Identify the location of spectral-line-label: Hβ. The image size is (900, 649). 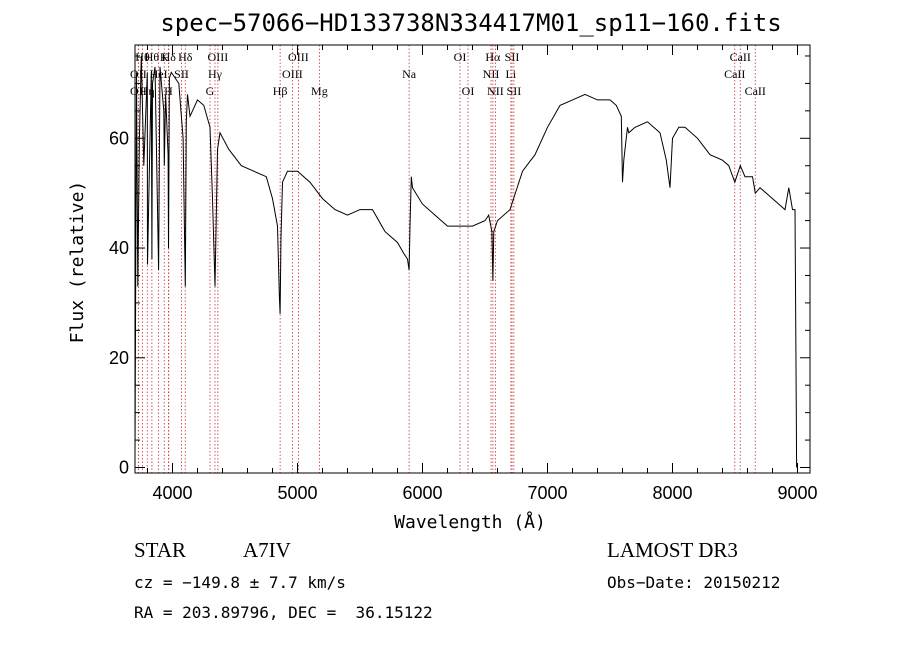
(280, 91).